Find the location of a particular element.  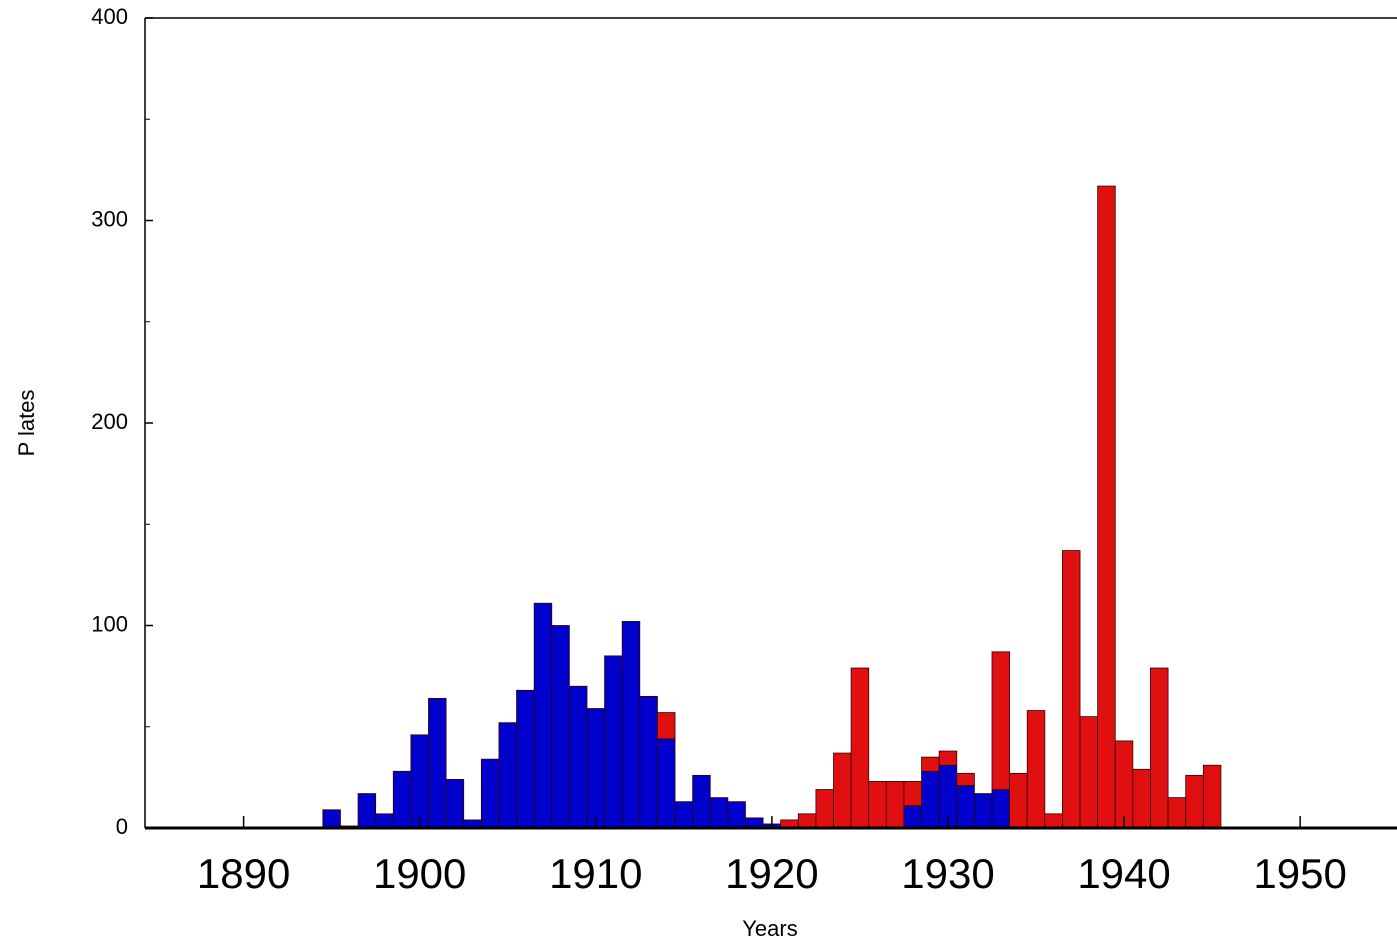

x-tick-label: 1930 is located at coordinates (947, 873).